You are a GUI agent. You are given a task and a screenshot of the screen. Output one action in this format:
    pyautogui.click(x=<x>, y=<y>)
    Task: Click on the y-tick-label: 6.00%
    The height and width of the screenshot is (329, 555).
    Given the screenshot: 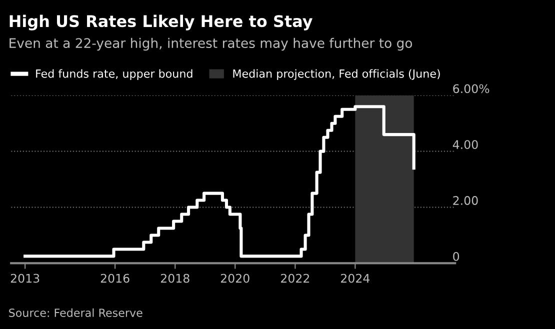 What is the action you would take?
    pyautogui.click(x=471, y=89)
    